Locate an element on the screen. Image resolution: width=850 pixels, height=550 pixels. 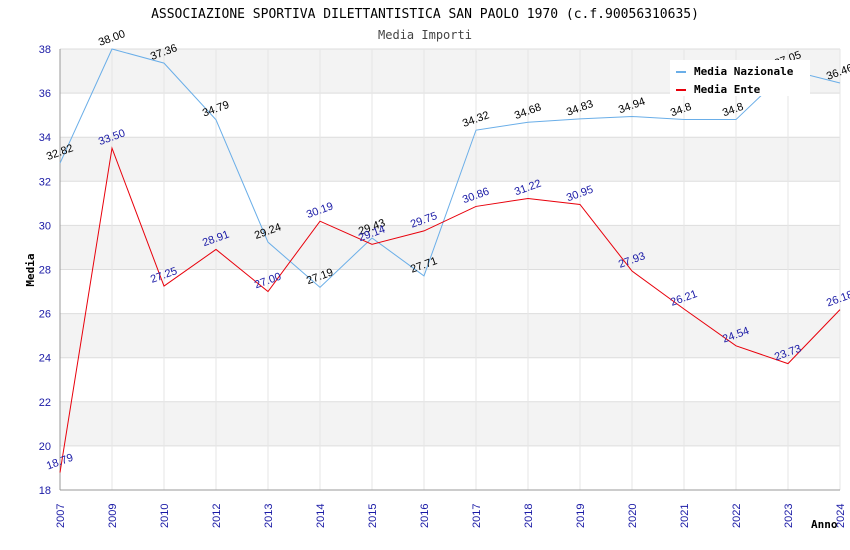
legend-label-media-ente: Media Ente is located at coordinates (727, 89).